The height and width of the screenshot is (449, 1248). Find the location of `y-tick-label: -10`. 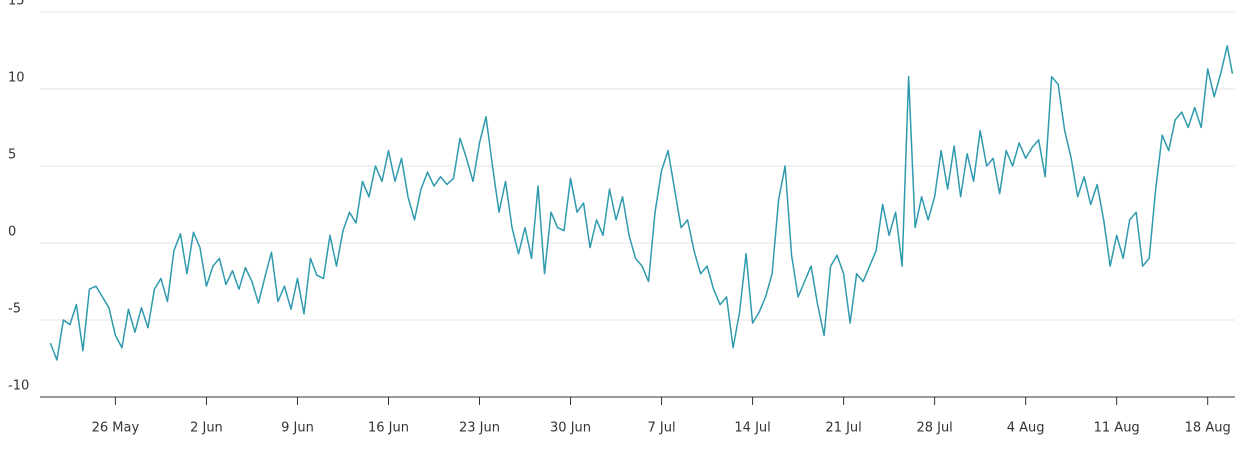

y-tick-label: -10 is located at coordinates (18, 386).